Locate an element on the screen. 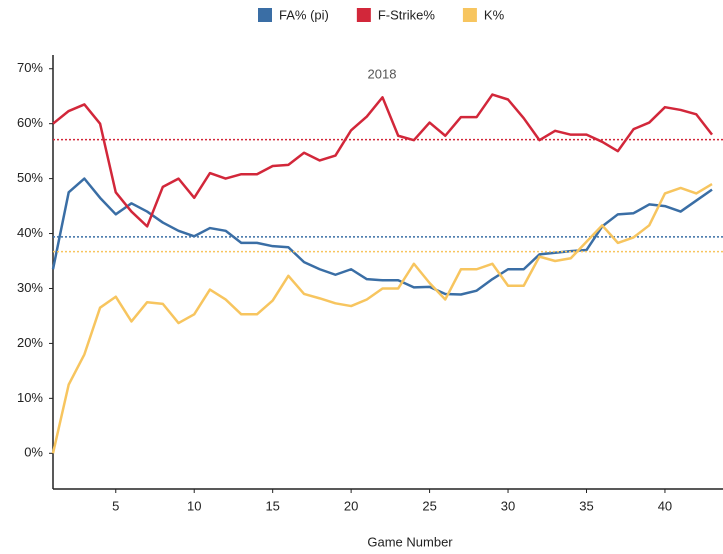 The width and height of the screenshot is (723, 554). legend-label: K% is located at coordinates (494, 14).